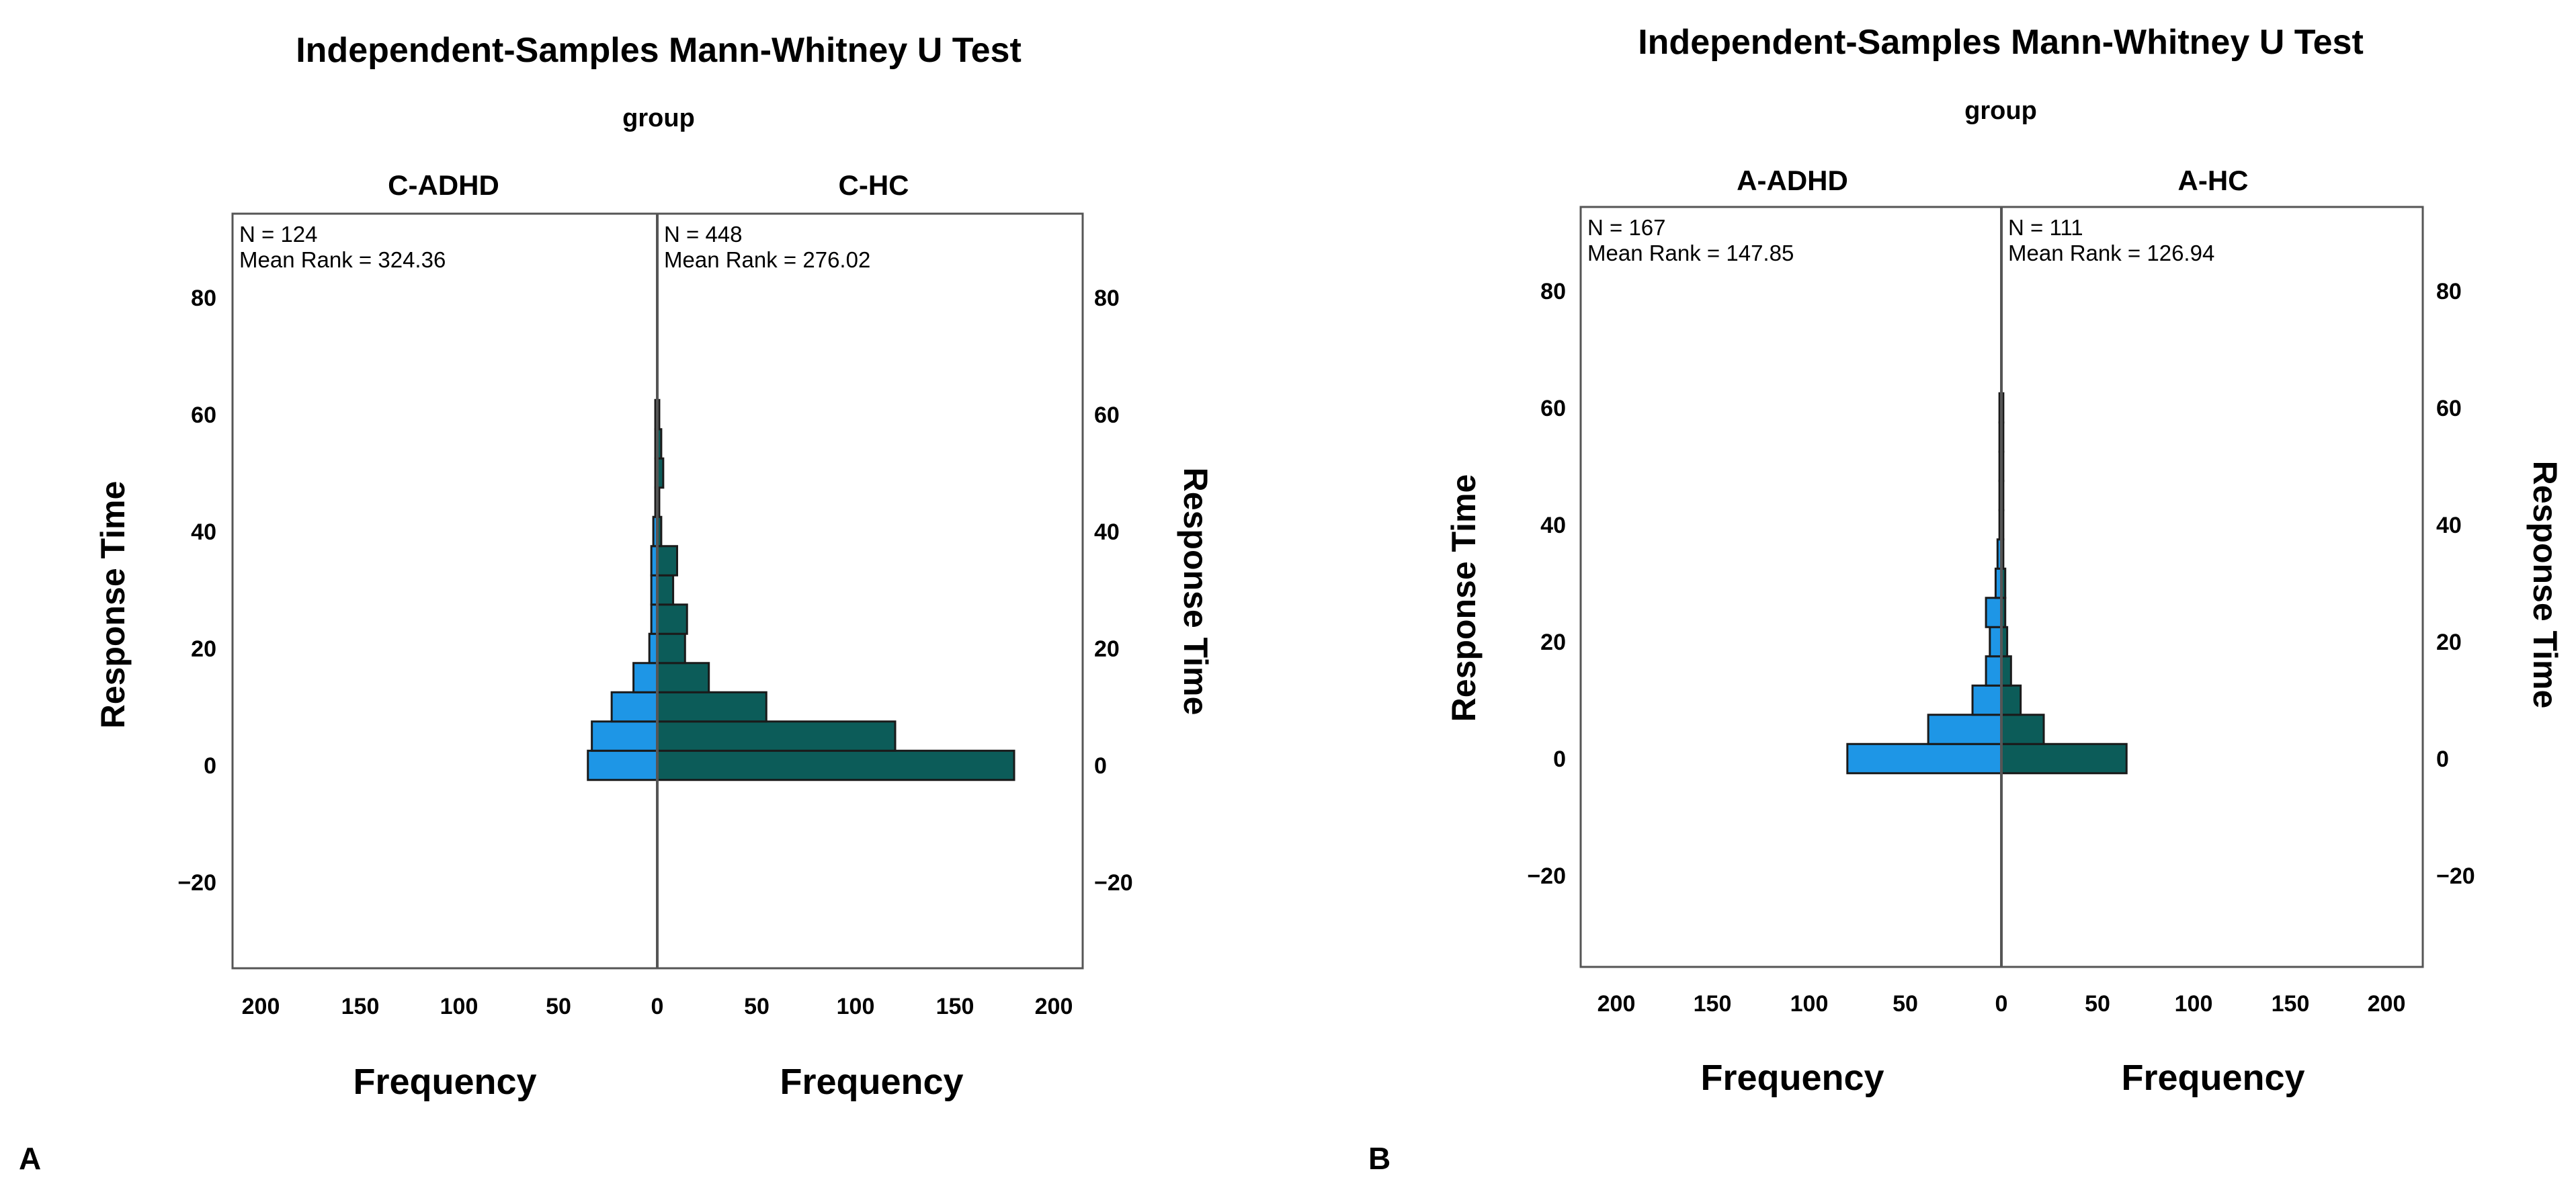 Image resolution: width=2576 pixels, height=1190 pixels. Describe the element at coordinates (2111, 253) in the screenshot. I see `stat-mean-rank-right: Mean Rank = 126.94` at that location.